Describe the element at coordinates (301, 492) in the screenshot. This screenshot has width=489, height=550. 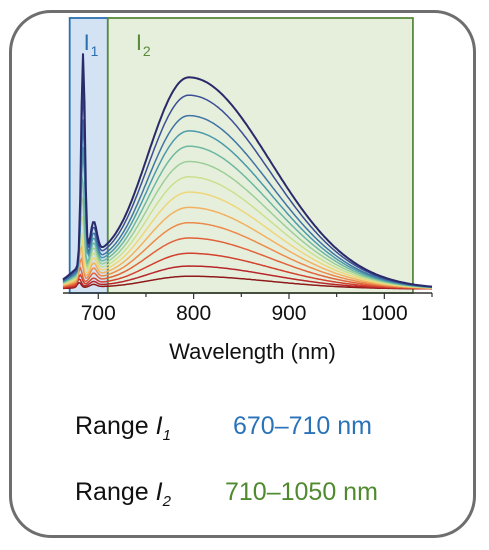
I see `range-value-2: 710–1050 nm` at that location.